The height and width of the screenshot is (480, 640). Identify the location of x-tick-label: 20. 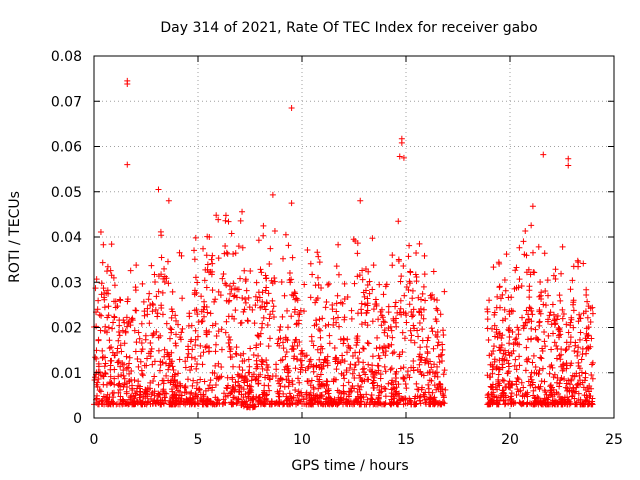
(510, 440).